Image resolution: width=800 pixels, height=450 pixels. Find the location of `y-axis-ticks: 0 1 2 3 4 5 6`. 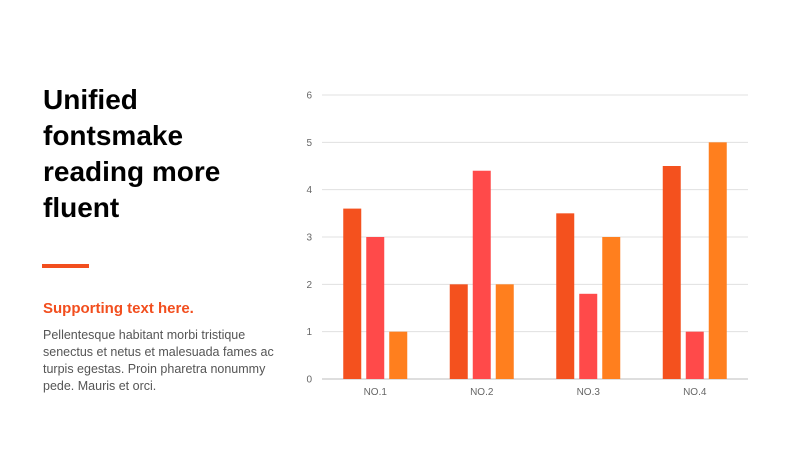

y-axis-ticks: 0 1 2 3 4 5 6 is located at coordinates (309, 238).